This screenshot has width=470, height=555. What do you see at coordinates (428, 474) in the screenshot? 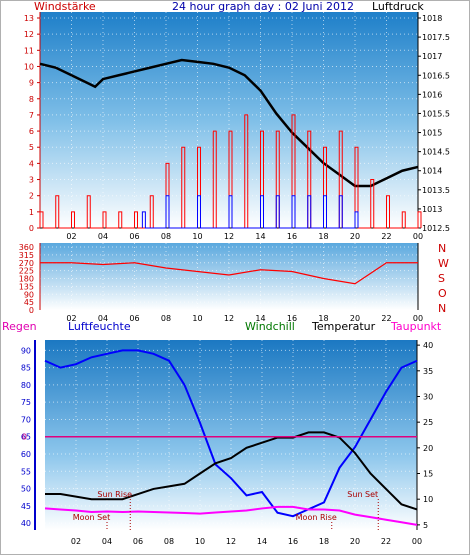
I see `right-tick-label: 15` at bounding box center [428, 474].